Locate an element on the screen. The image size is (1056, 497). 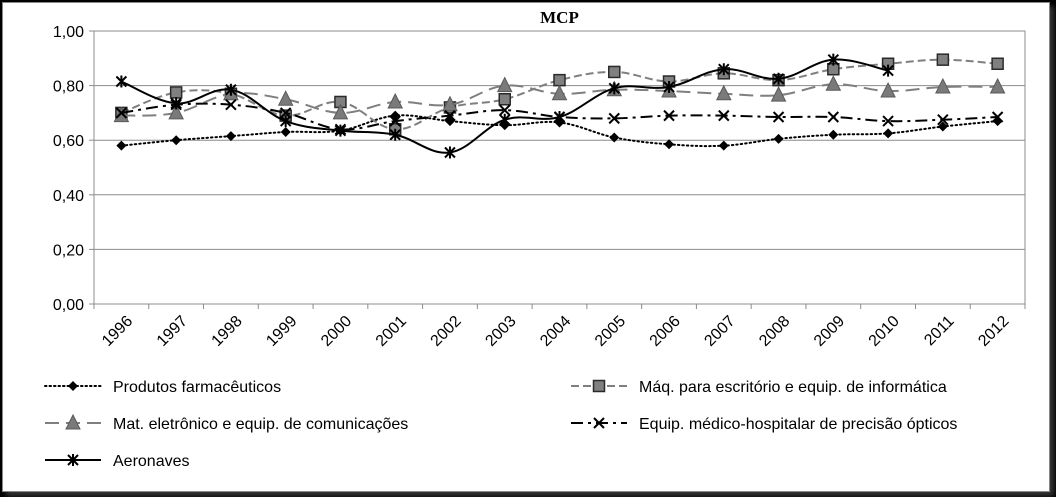
x-tick-label: 2004 is located at coordinates (555, 331).